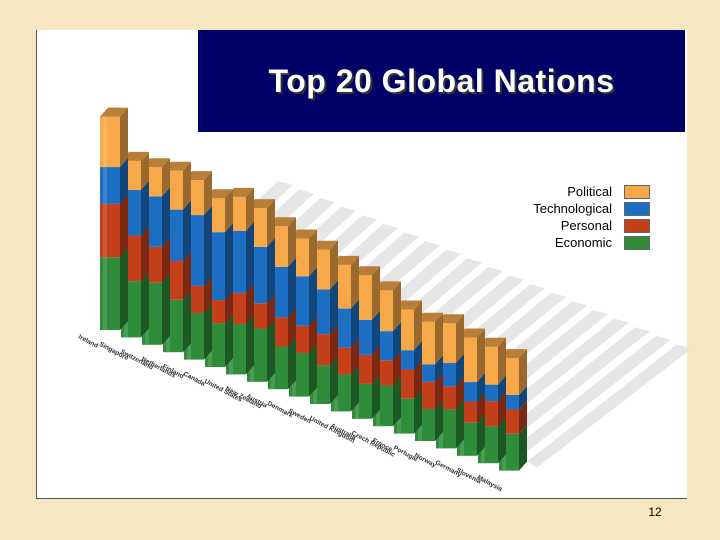 This screenshot has width=720, height=540. I want to click on legend-label: Technological, so click(572, 208).